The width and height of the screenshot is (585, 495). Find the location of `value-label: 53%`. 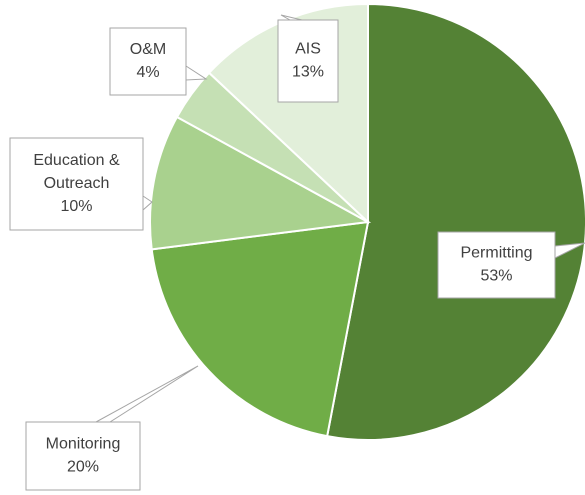

value-label: 53% is located at coordinates (496, 276).